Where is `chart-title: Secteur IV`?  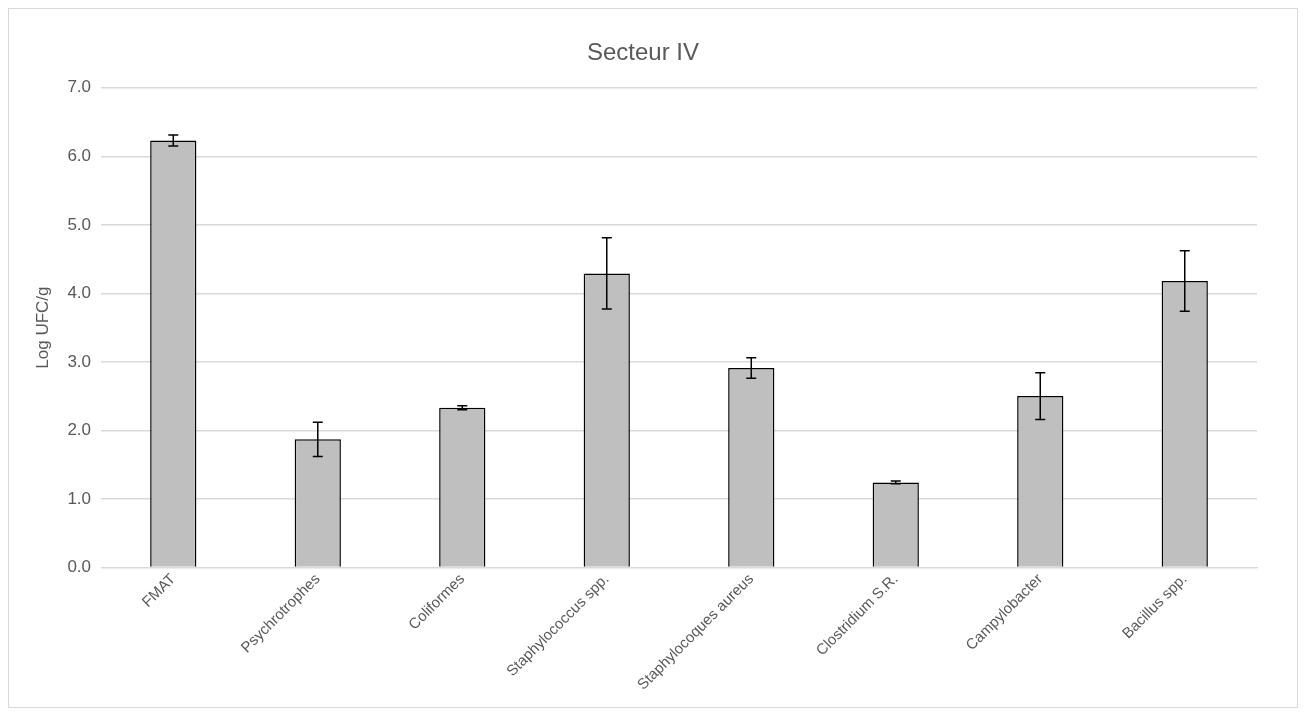
chart-title: Secteur IV is located at coordinates (643, 52).